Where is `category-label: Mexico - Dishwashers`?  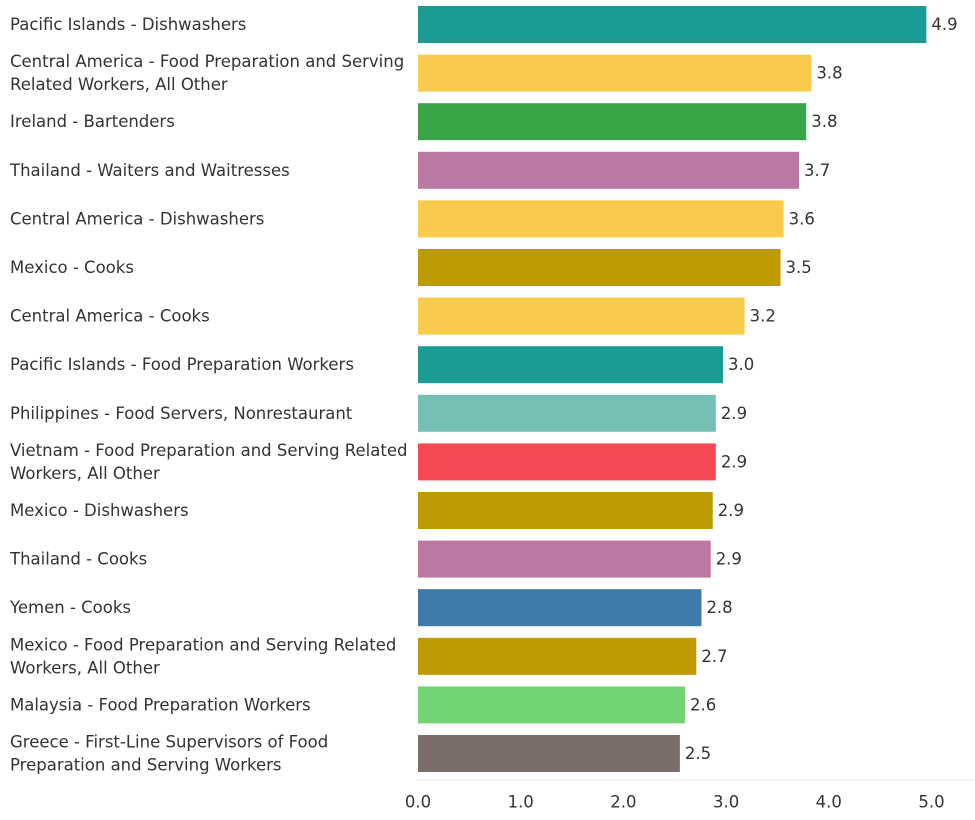
category-label: Mexico - Dishwashers is located at coordinates (99, 510).